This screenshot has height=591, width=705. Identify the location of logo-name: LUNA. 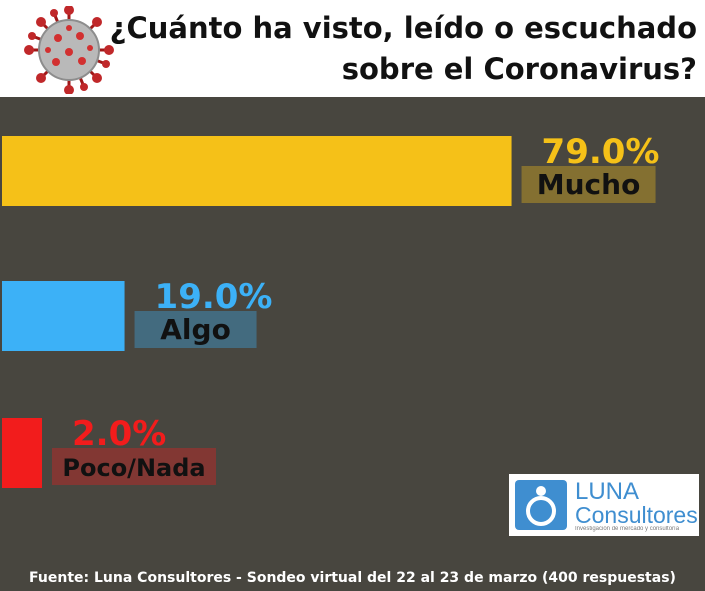
(607, 491).